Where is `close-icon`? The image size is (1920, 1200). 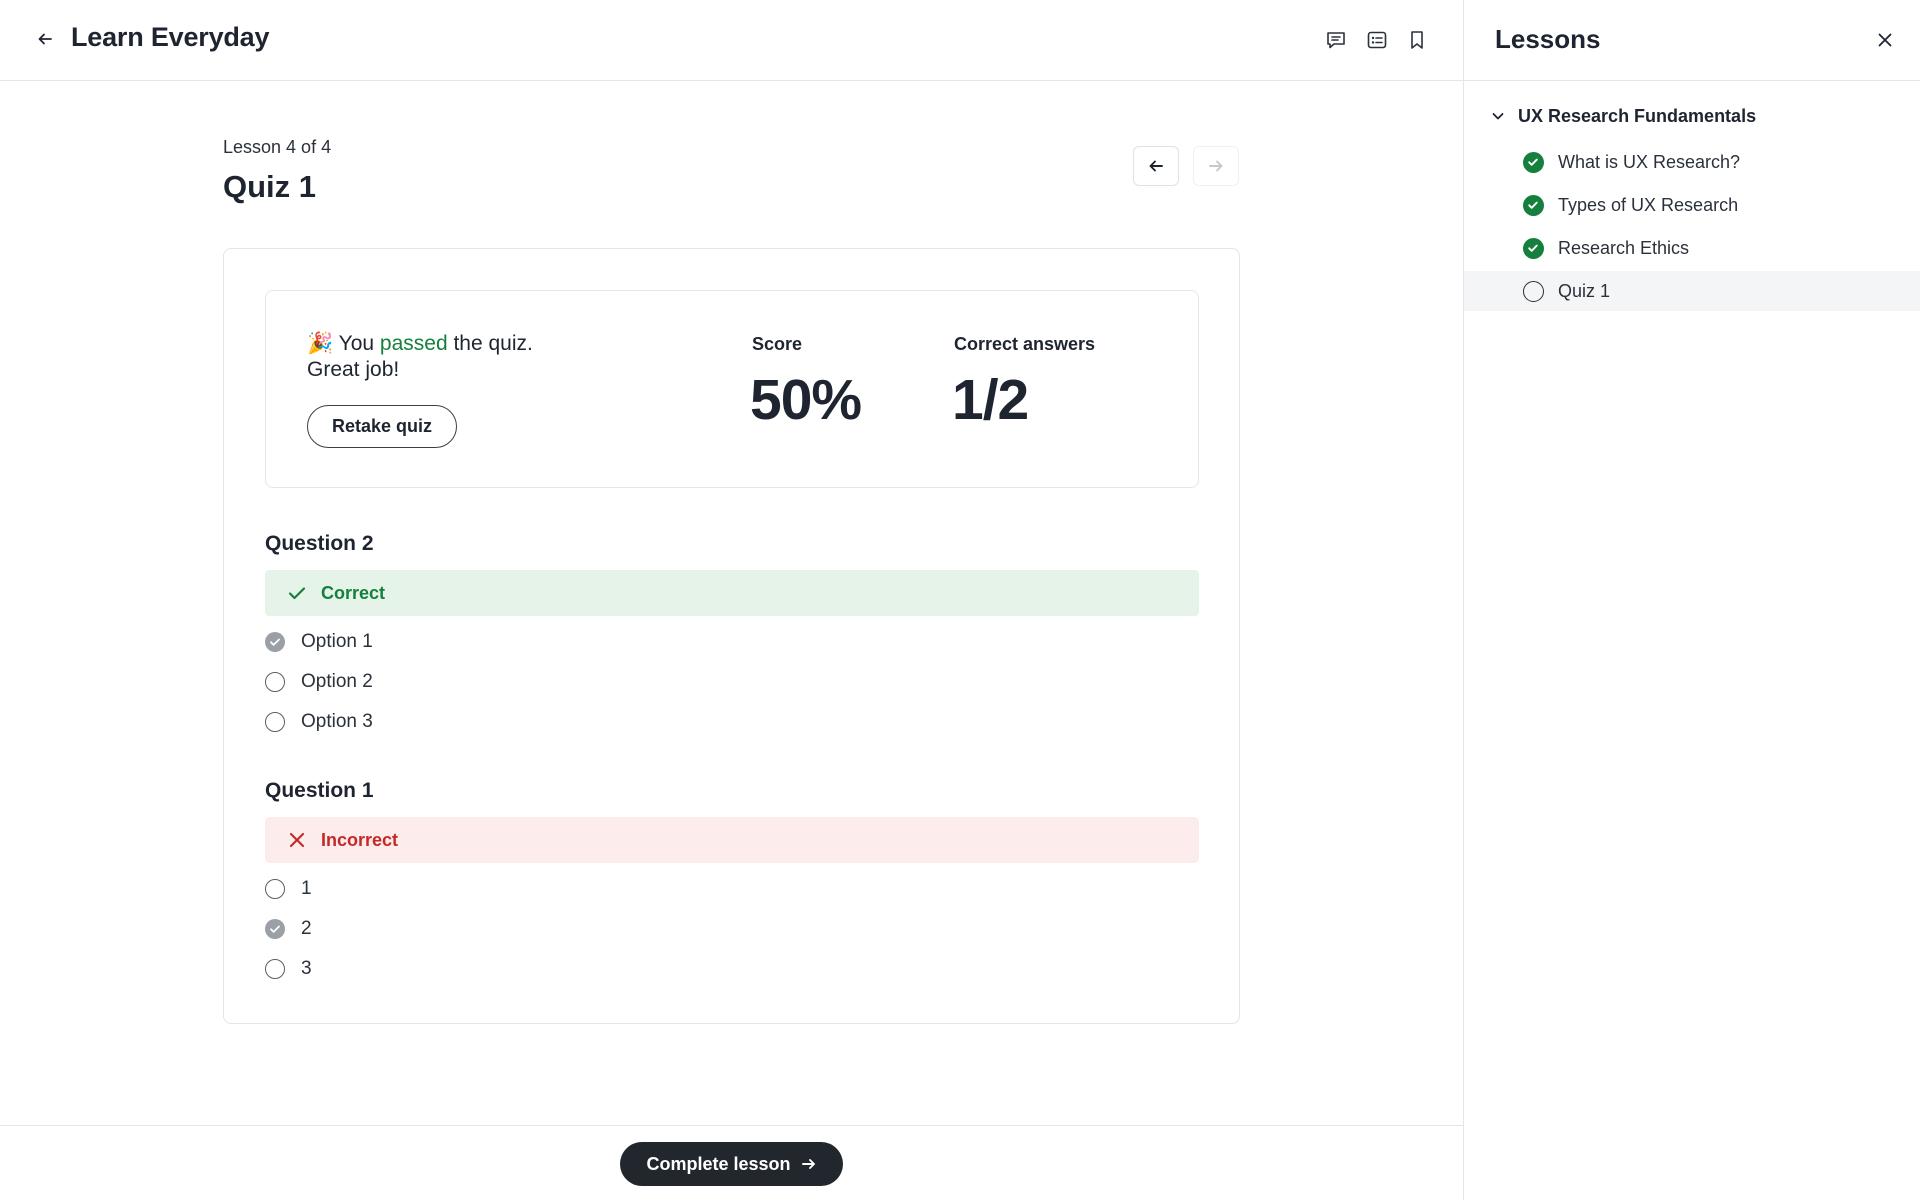
close-icon is located at coordinates (1885, 40).